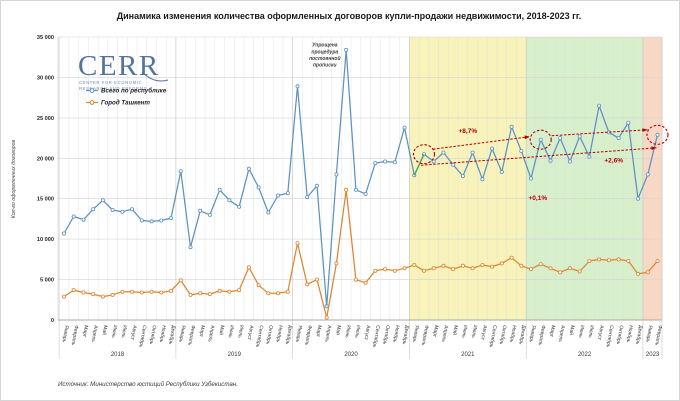  I want to click on x-axis-year-labels: 2018 2019 2020 2021 2022 2023, so click(385, 355).